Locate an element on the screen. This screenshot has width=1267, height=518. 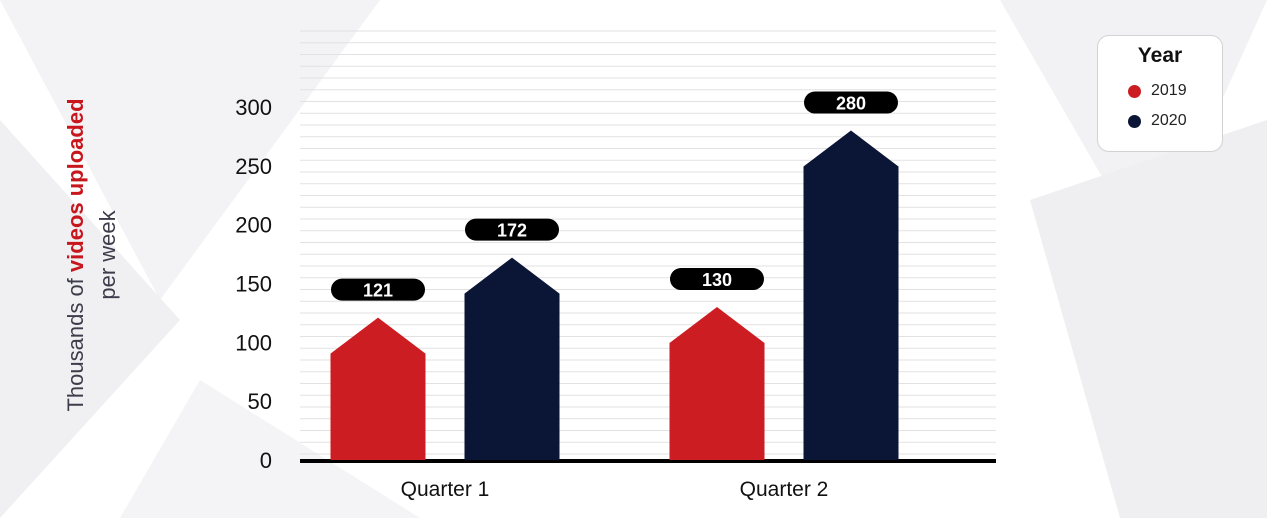
legend-item-2020: 2020 is located at coordinates (1157, 121).